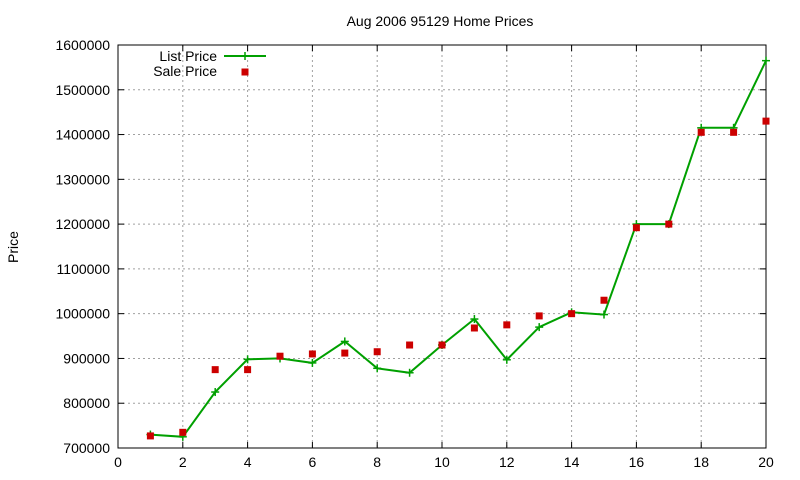 The height and width of the screenshot is (480, 800). Describe the element at coordinates (86, 448) in the screenshot. I see `y-tick-label: 700000` at that location.